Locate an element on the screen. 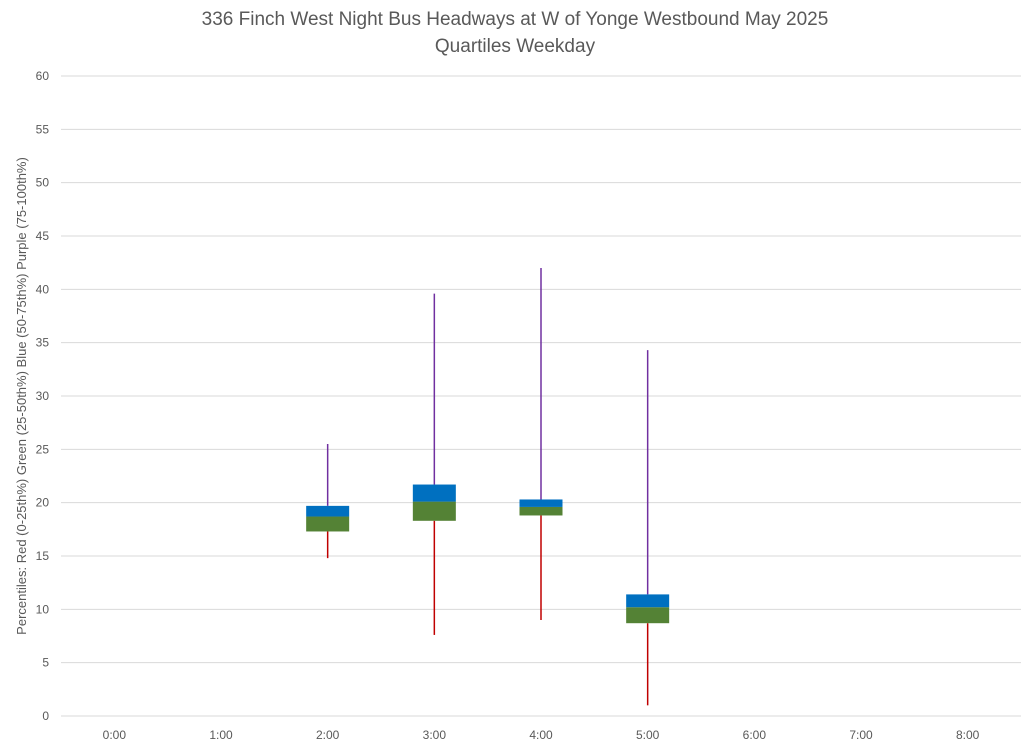  y-tick-label: 0 is located at coordinates (45, 716).